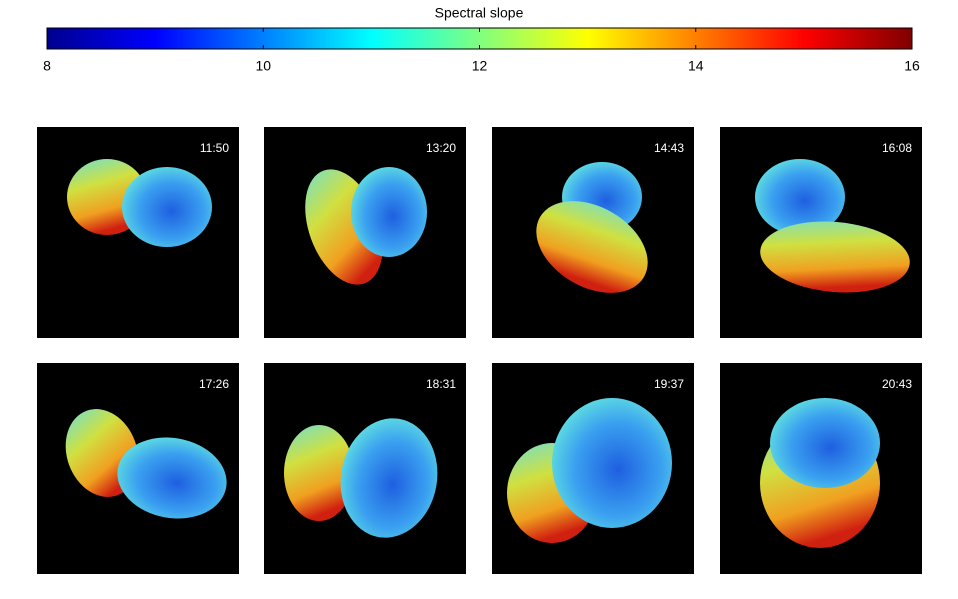 This screenshot has width=958, height=599. I want to click on time-label: 18:31, so click(441, 384).